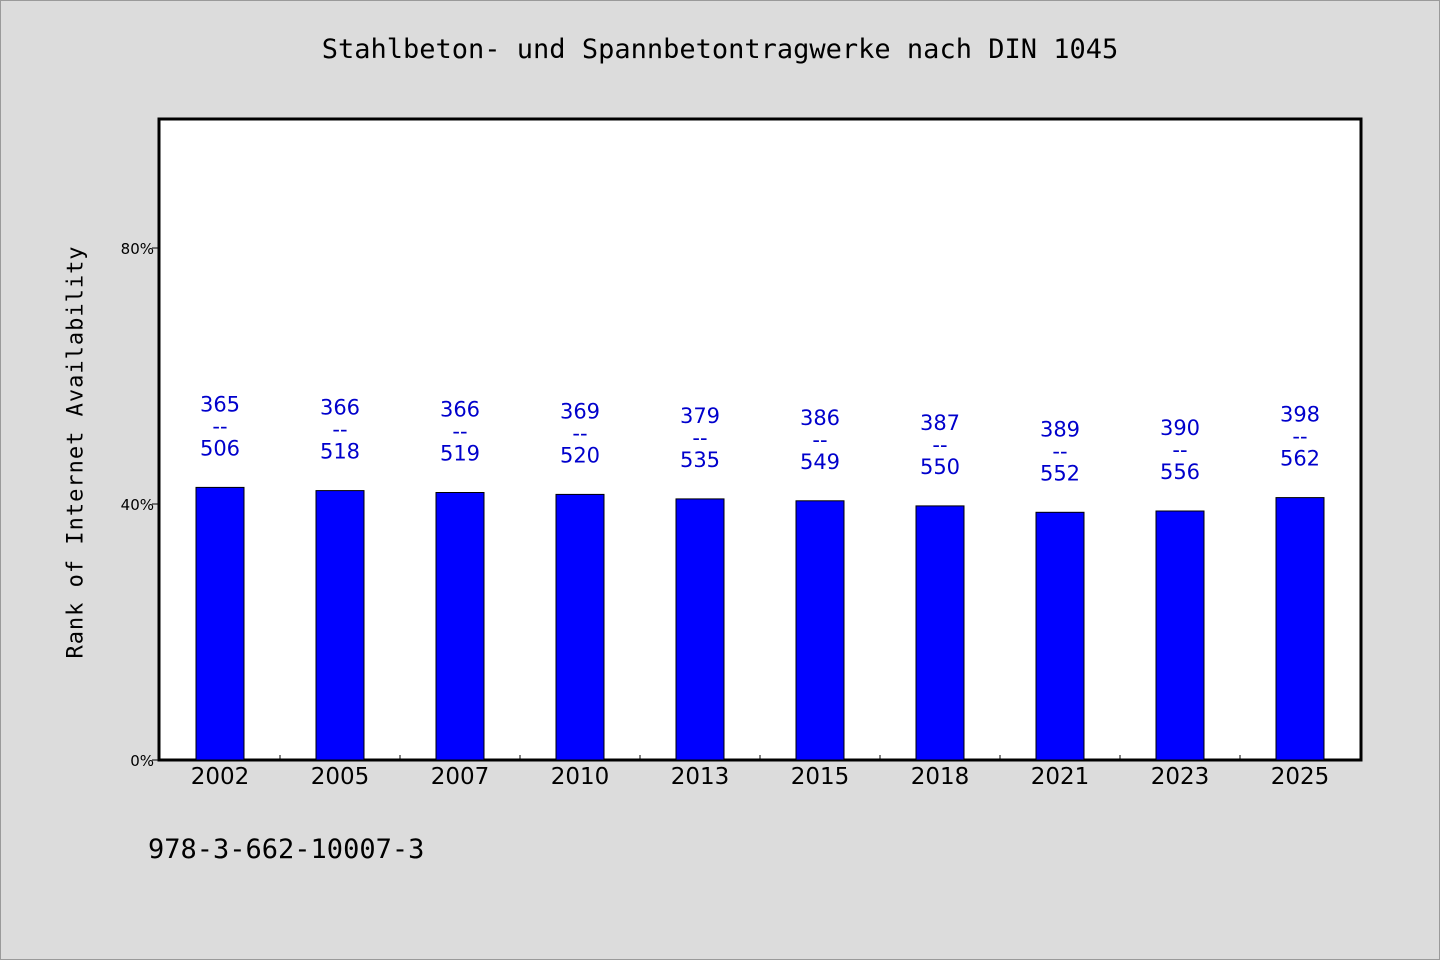  What do you see at coordinates (286, 849) in the screenshot?
I see `isbn-label: 978-3-662-10007-3` at bounding box center [286, 849].